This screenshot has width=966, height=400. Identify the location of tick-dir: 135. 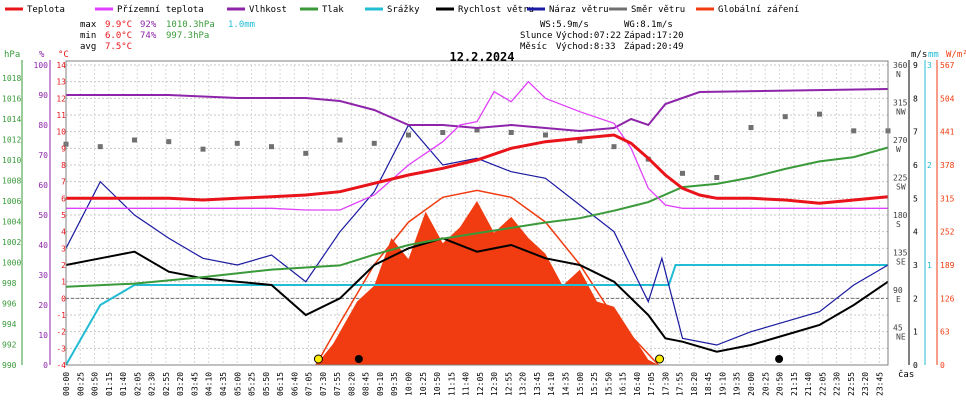
(900, 253).